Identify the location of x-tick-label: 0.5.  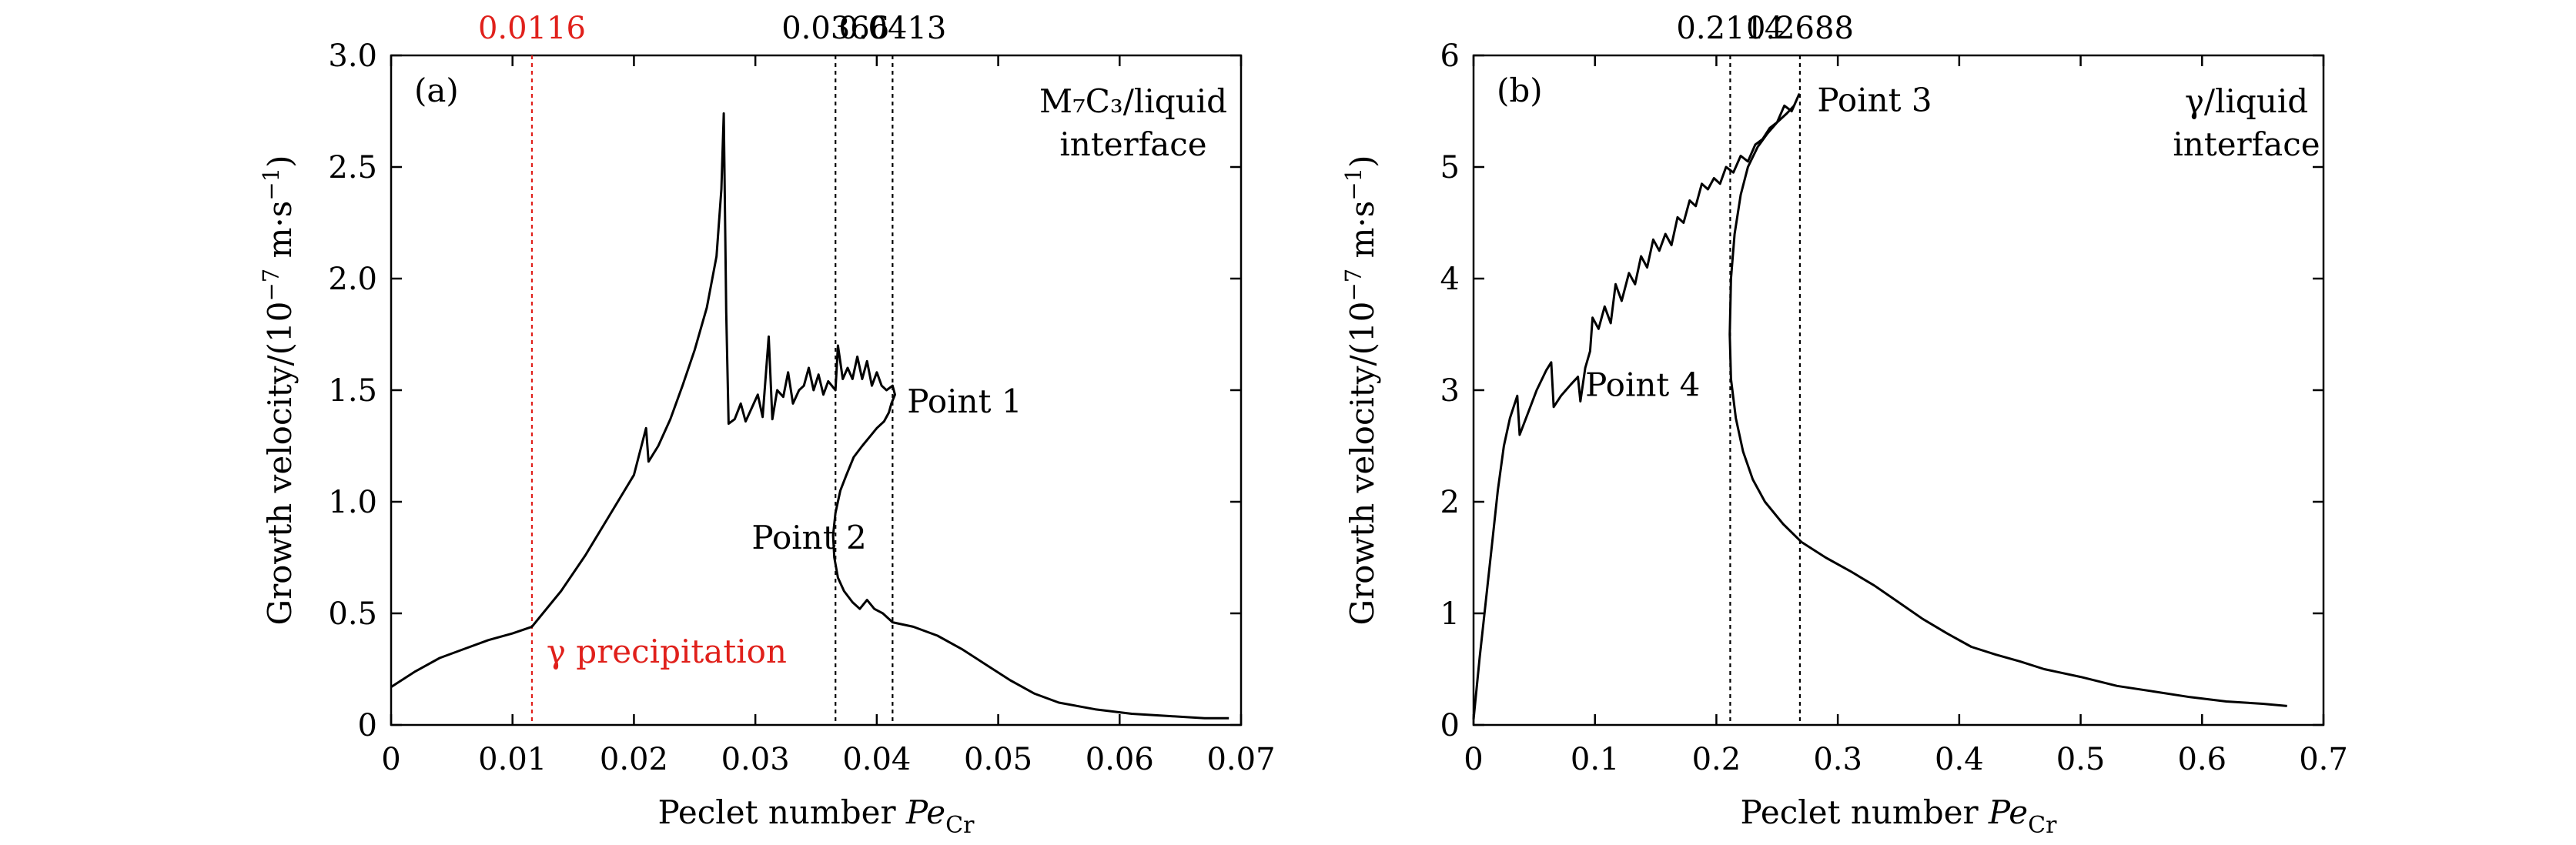
(2081, 759).